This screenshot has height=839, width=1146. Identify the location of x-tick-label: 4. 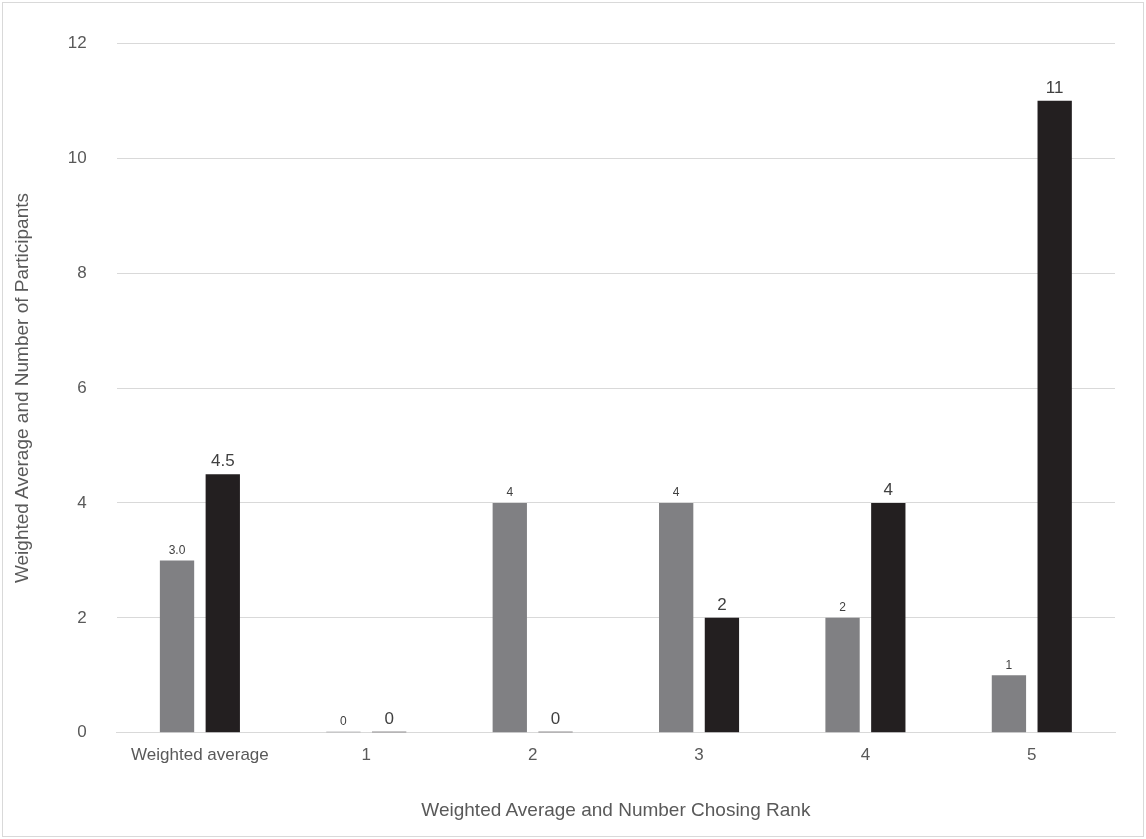
(865, 754).